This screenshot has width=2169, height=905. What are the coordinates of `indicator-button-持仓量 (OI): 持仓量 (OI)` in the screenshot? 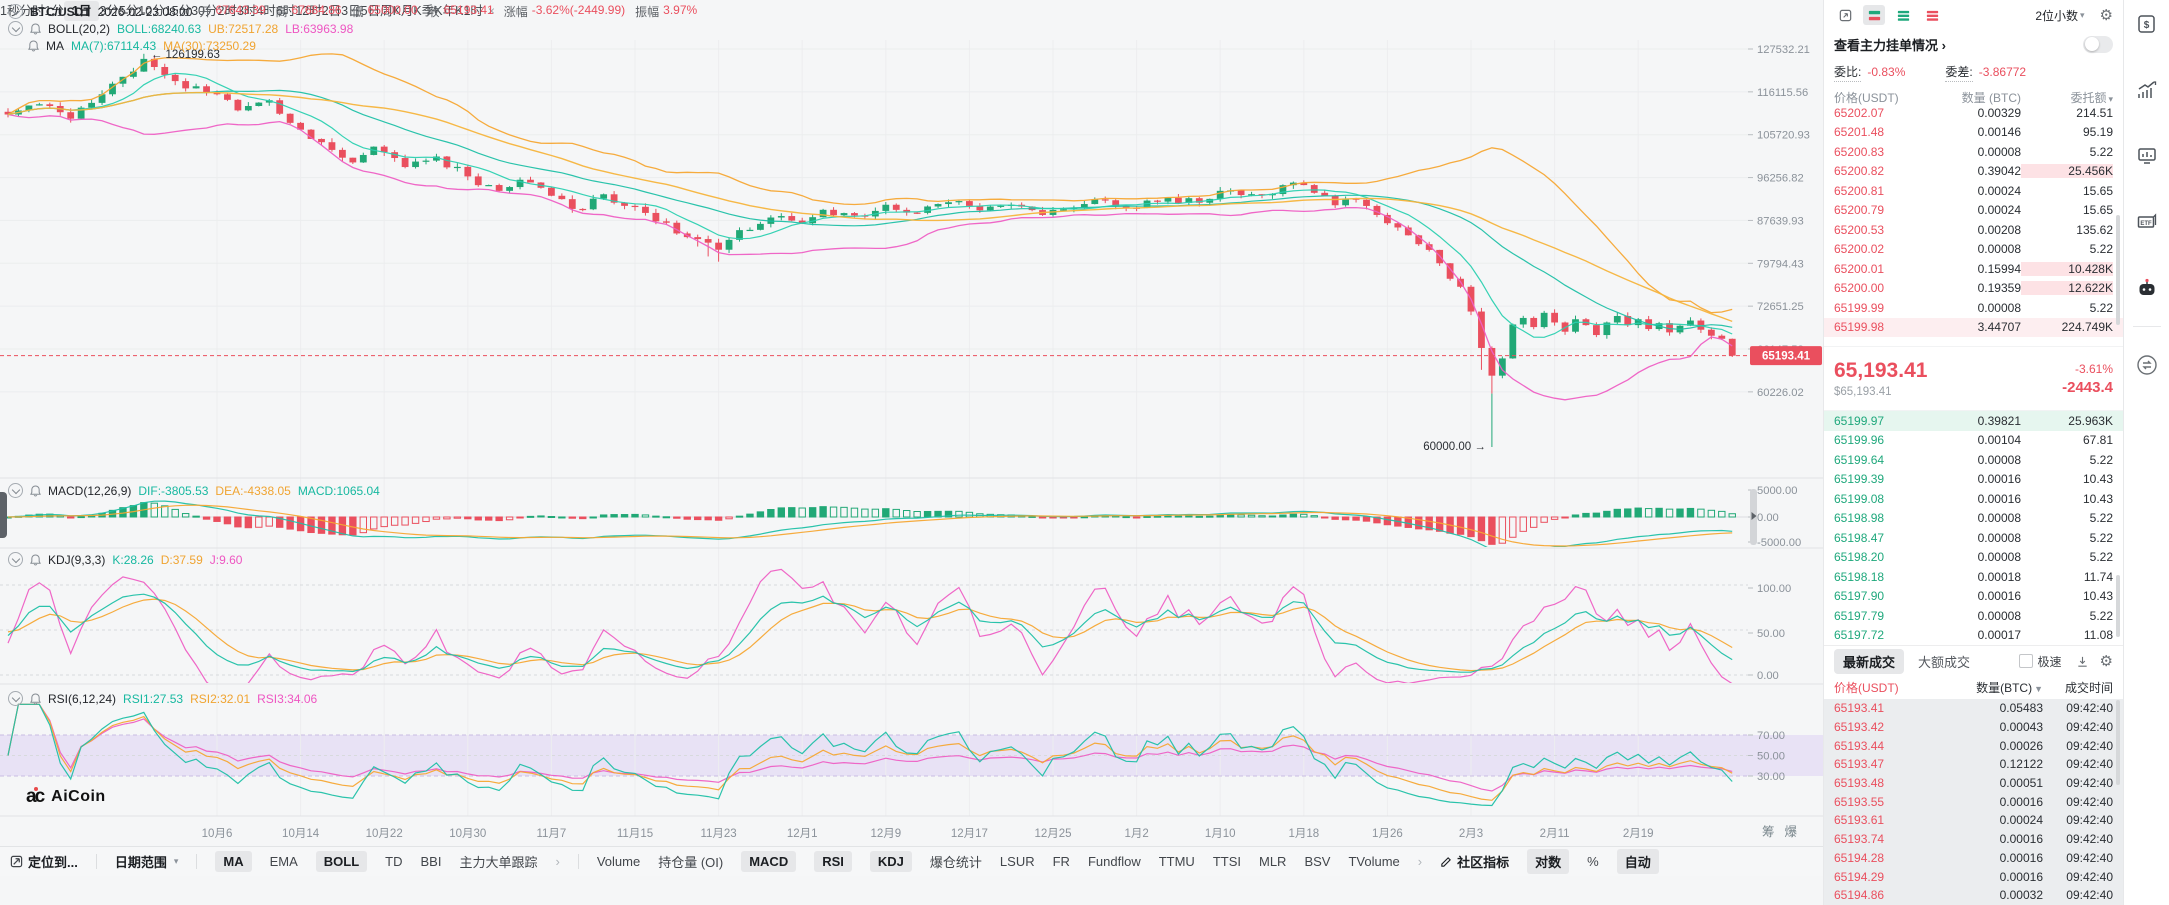 It's located at (691, 862).